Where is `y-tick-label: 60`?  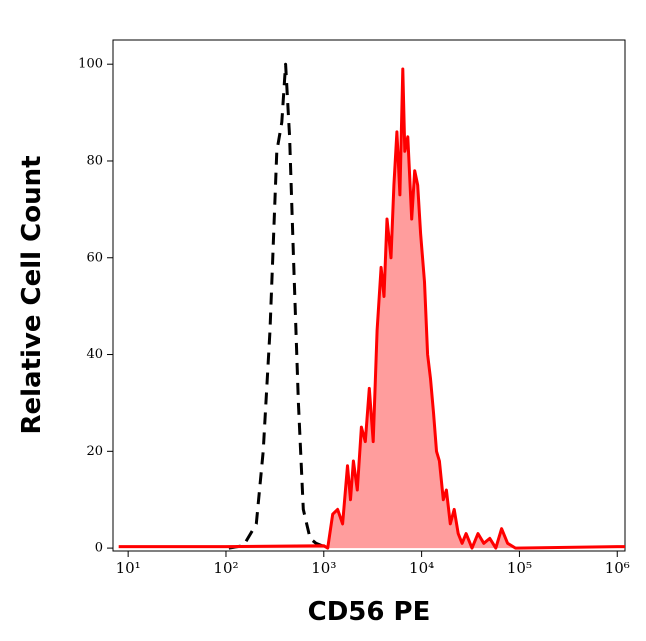
y-tick-label: 60 is located at coordinates (94, 257).